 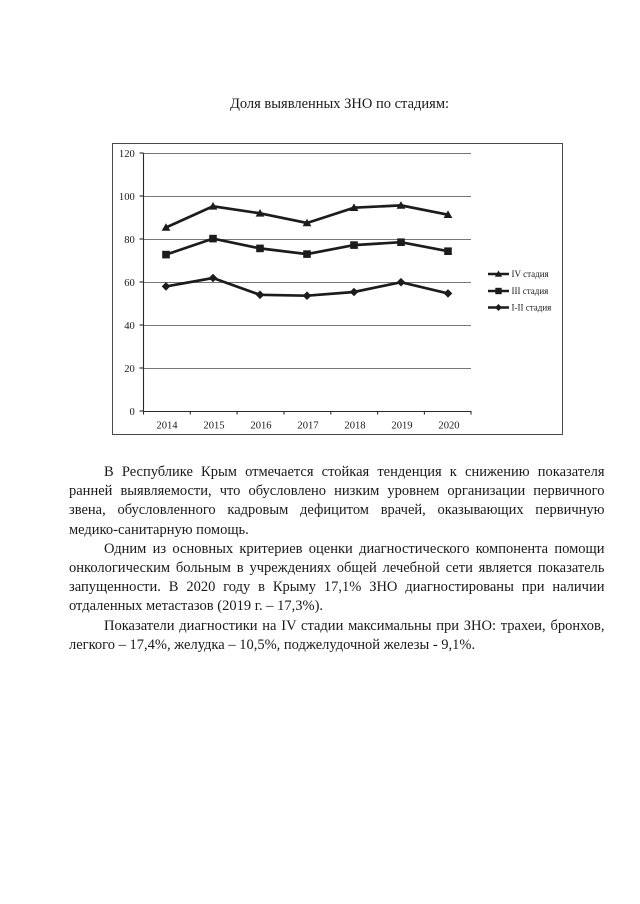 What do you see at coordinates (129, 326) in the screenshot?
I see `svg-text: 40` at bounding box center [129, 326].